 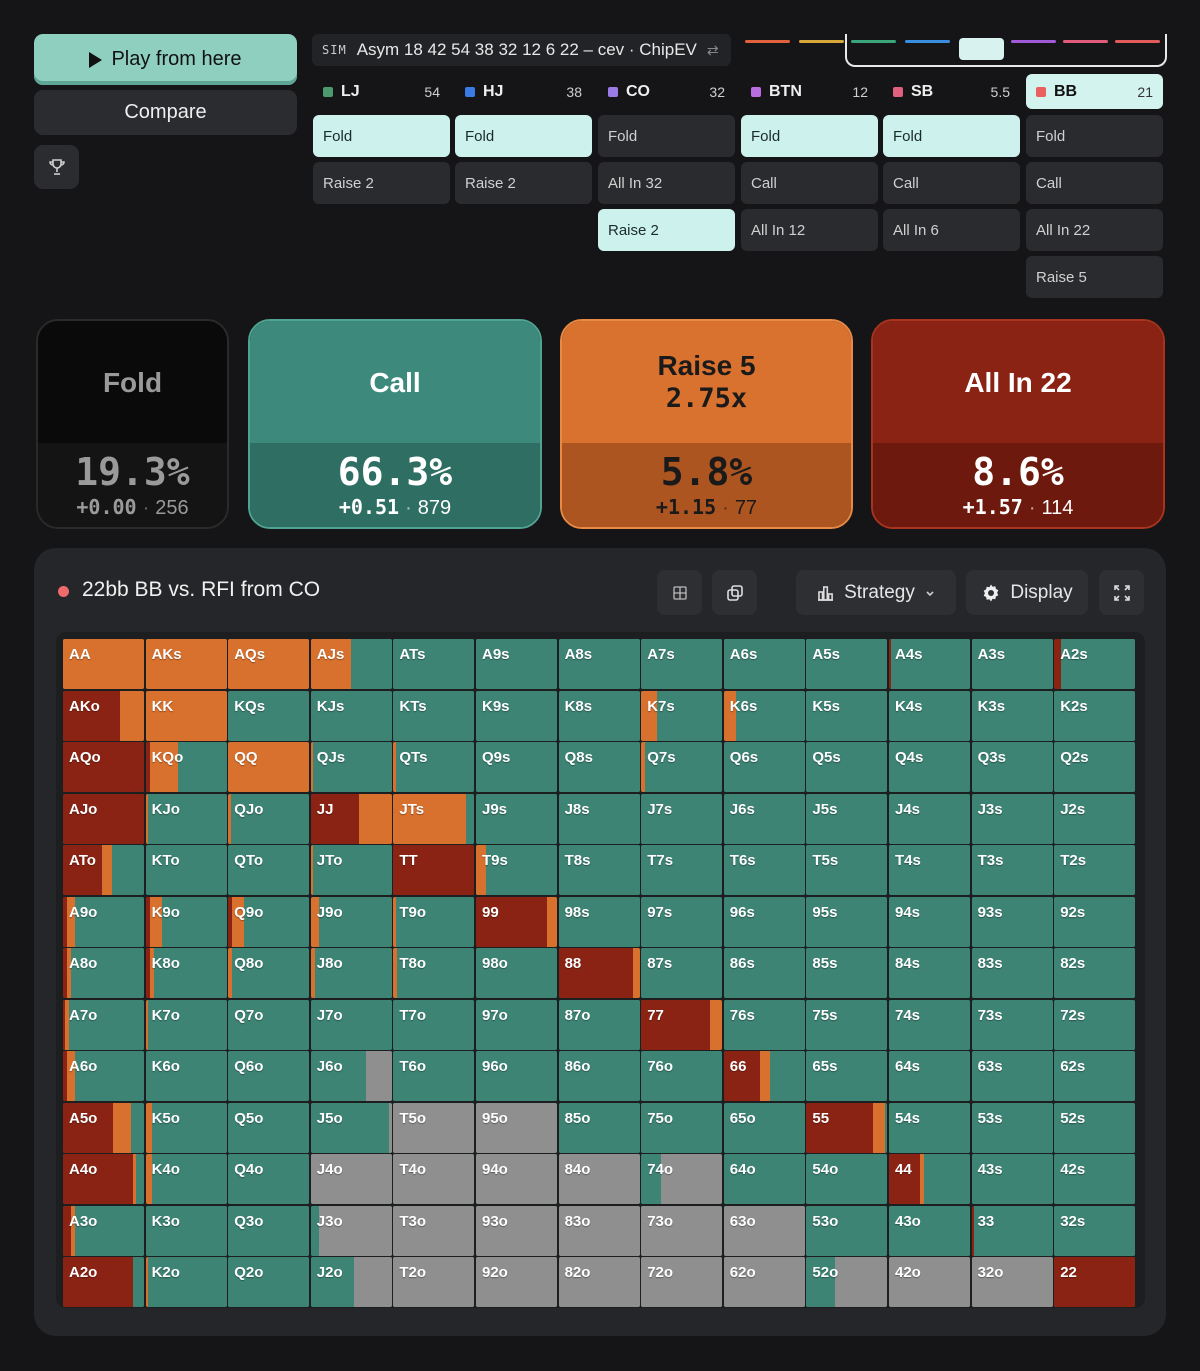 I want to click on action-btn-2: Call, so click(x=809, y=183).